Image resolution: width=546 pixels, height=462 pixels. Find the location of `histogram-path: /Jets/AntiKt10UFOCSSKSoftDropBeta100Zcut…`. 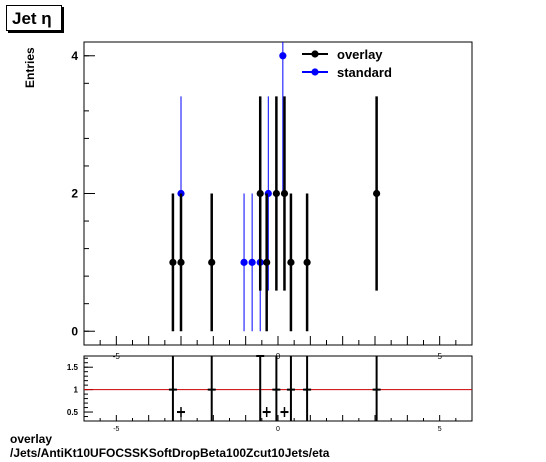

histogram-path: /Jets/AntiKt10UFOCSSKSoftDropBeta100Zcut… is located at coordinates (170, 453).